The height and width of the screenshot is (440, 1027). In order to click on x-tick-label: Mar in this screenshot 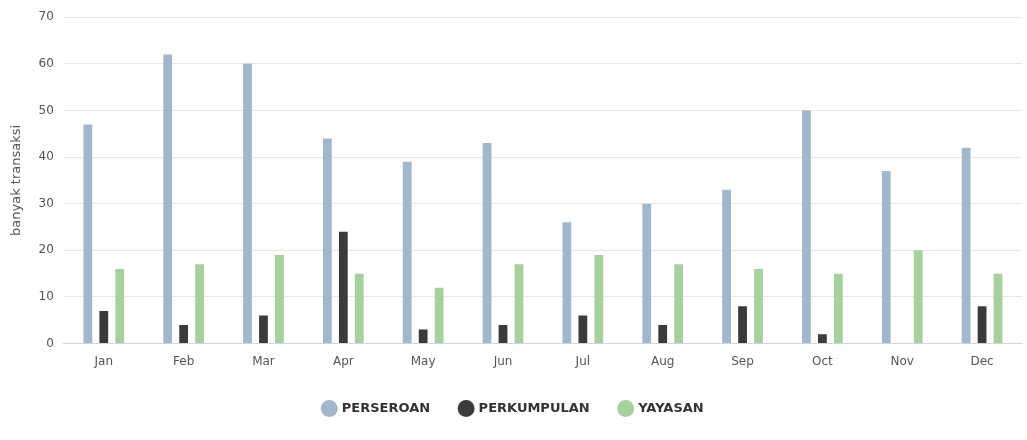, I will do `click(263, 360)`.